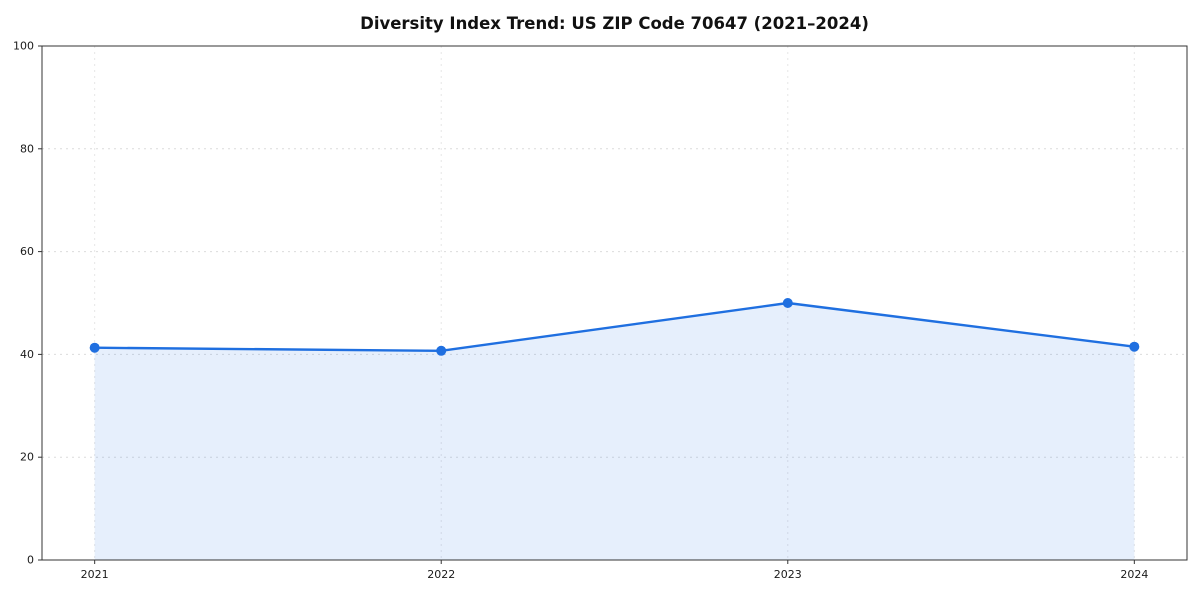  I want to click on svg-text: 0, so click(30, 560).